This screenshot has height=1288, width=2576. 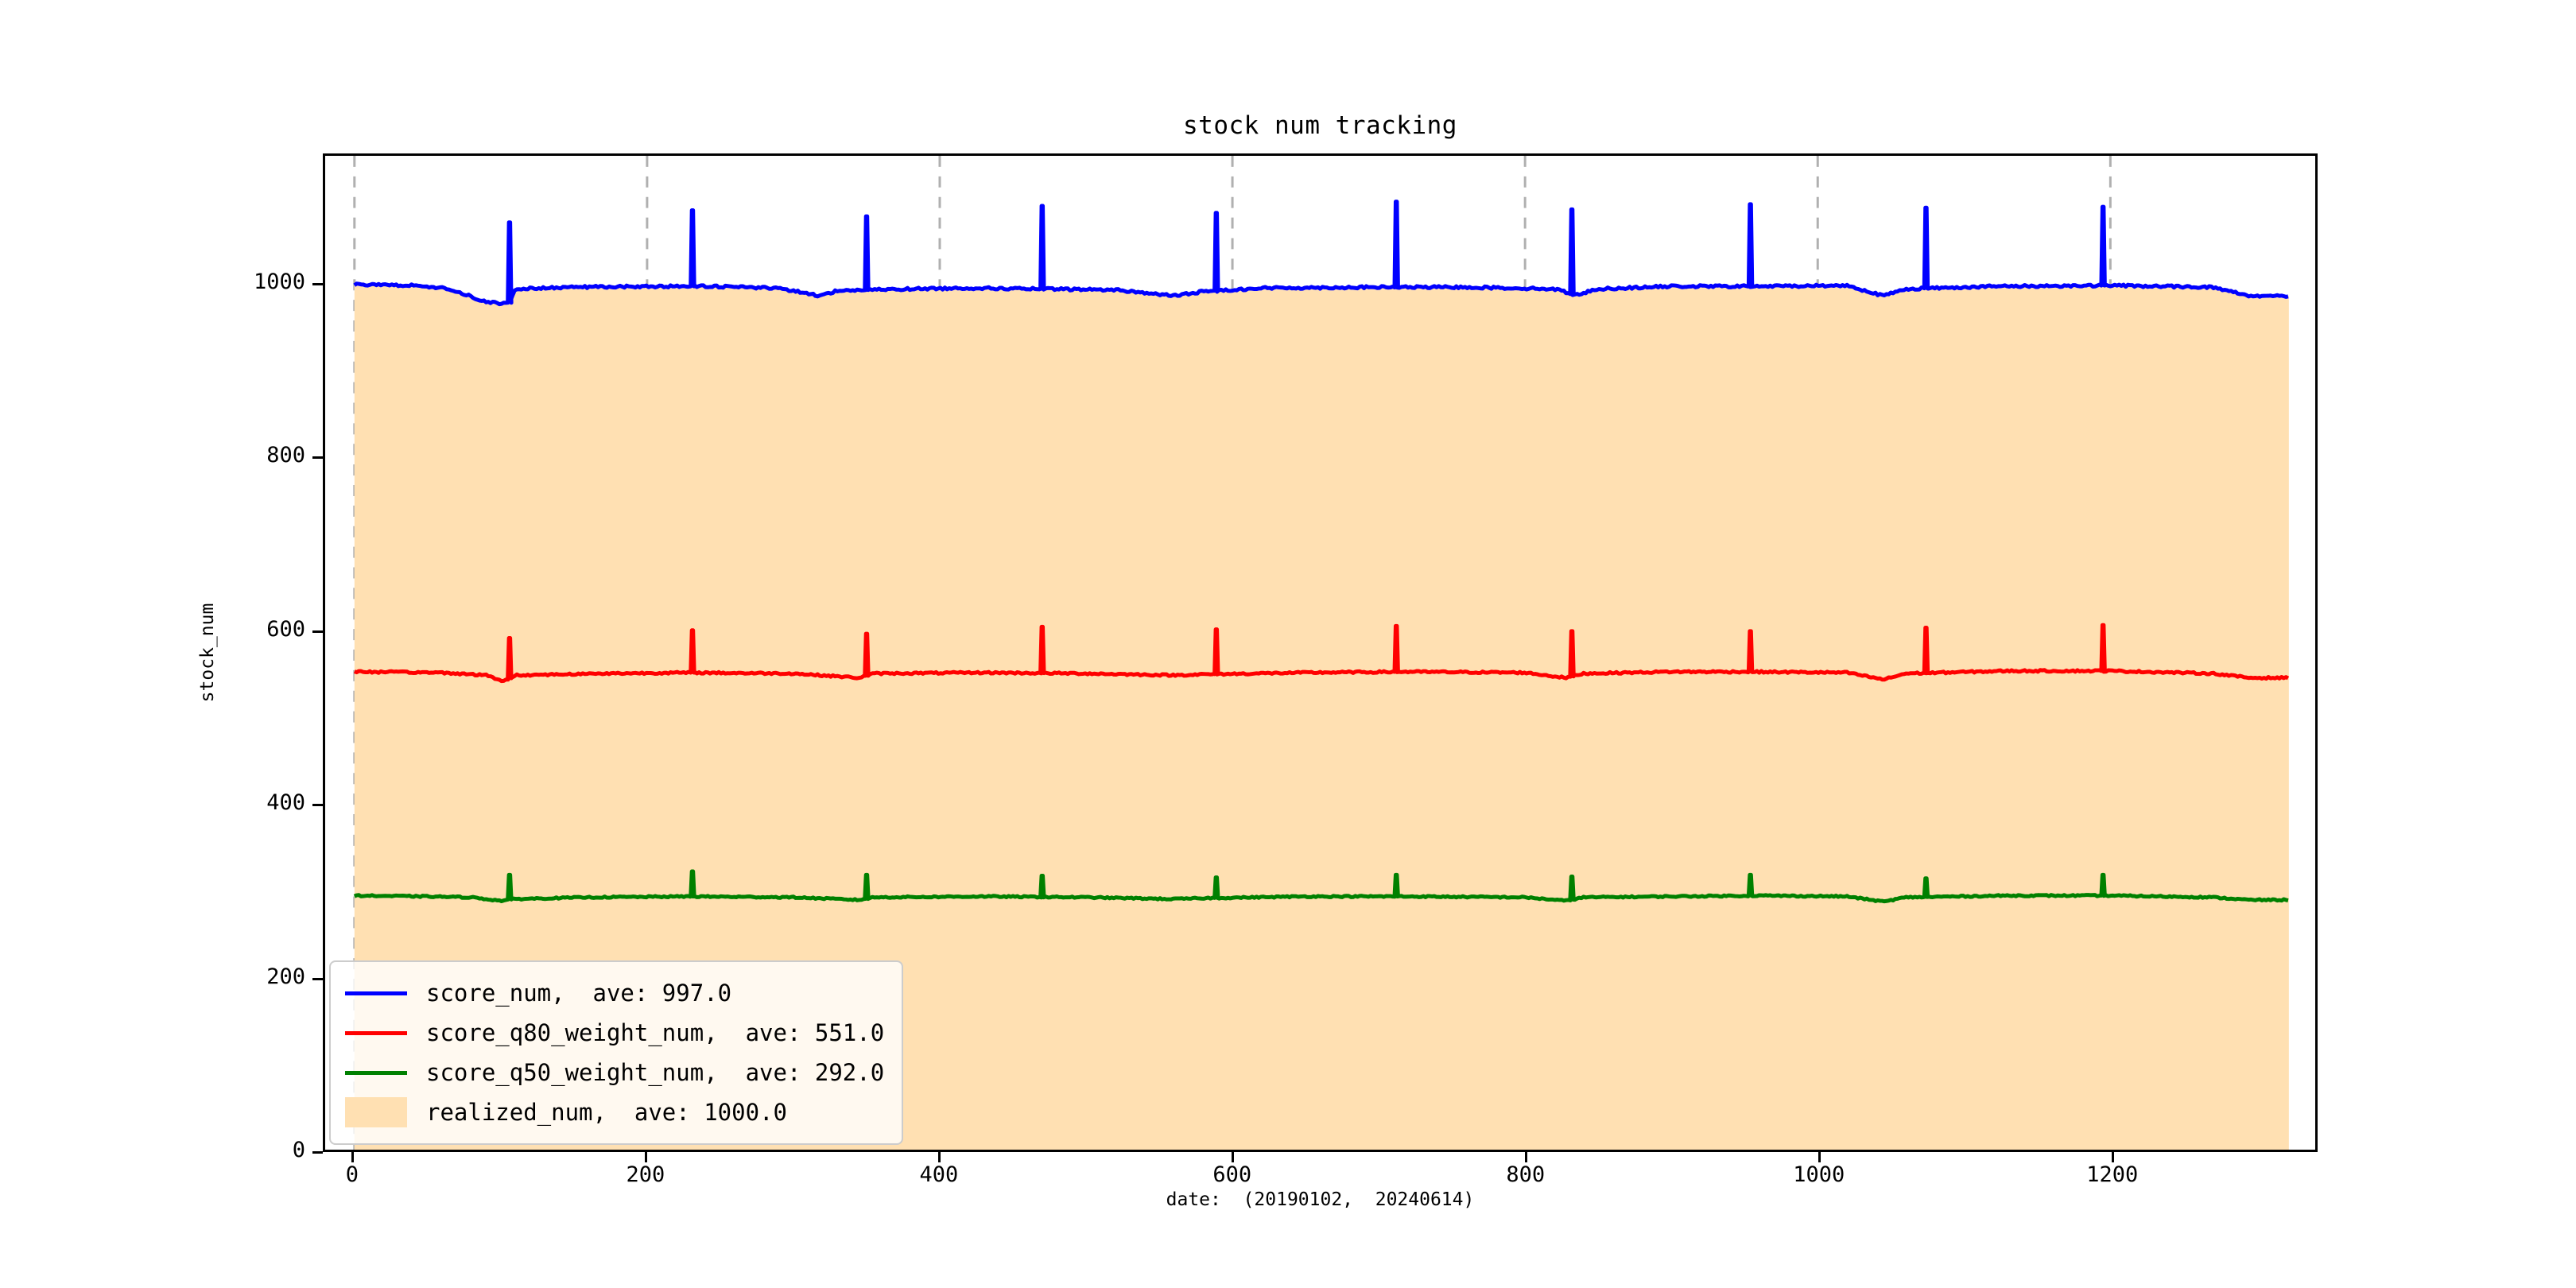 What do you see at coordinates (285, 456) in the screenshot?
I see `y-tick-label: 800` at bounding box center [285, 456].